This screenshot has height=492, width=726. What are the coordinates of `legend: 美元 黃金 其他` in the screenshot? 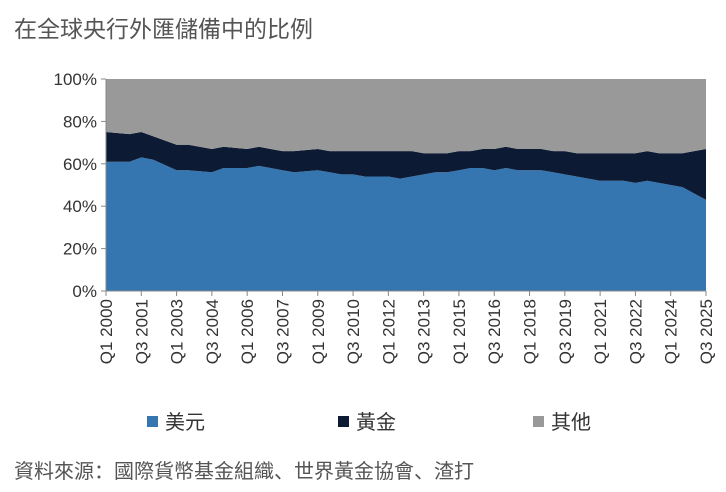 It's located at (369, 422).